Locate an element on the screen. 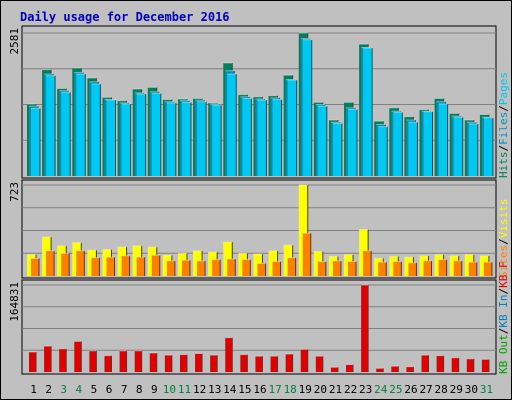 This screenshot has width=512, height=400. day-tick-label: 27 is located at coordinates (425, 389).